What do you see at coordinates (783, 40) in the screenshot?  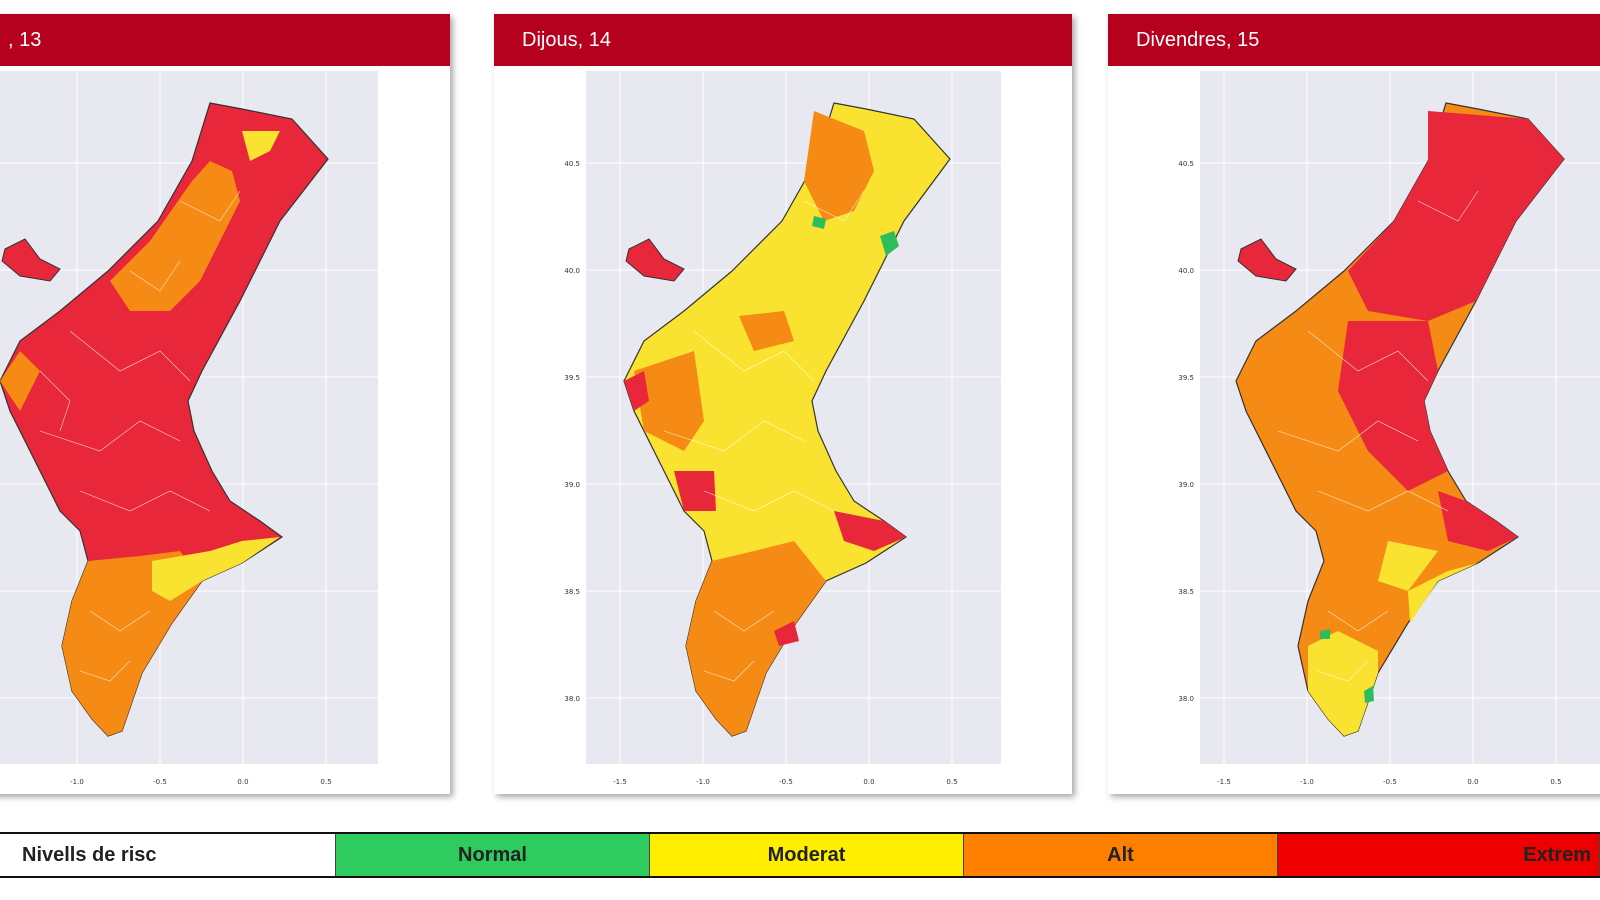 I see `panel-title-2: Dijous, 14` at bounding box center [783, 40].